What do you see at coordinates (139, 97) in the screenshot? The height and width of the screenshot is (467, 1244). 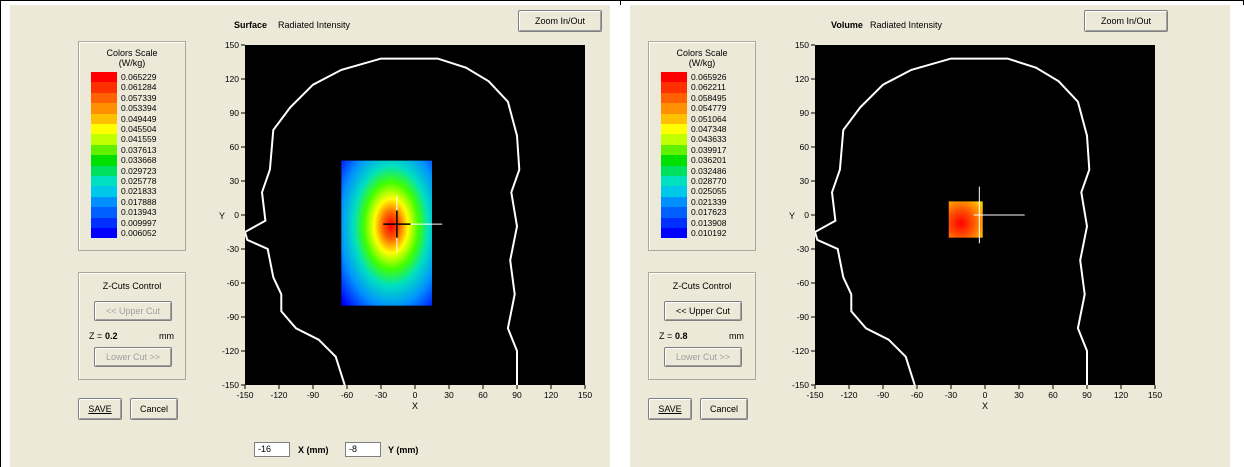 I see `legend-value: 0.057339` at bounding box center [139, 97].